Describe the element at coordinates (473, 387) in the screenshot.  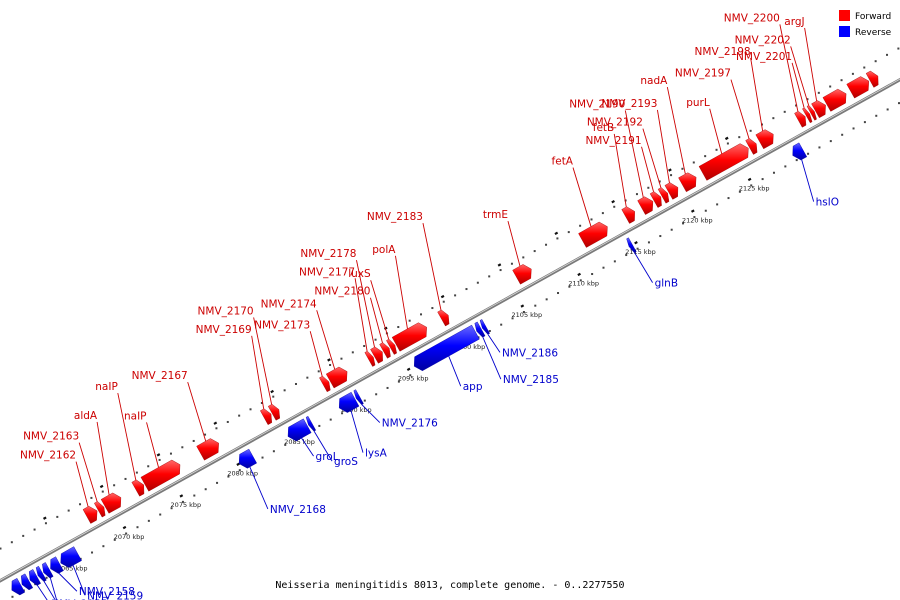
I see `gene-label-app: app` at that location.